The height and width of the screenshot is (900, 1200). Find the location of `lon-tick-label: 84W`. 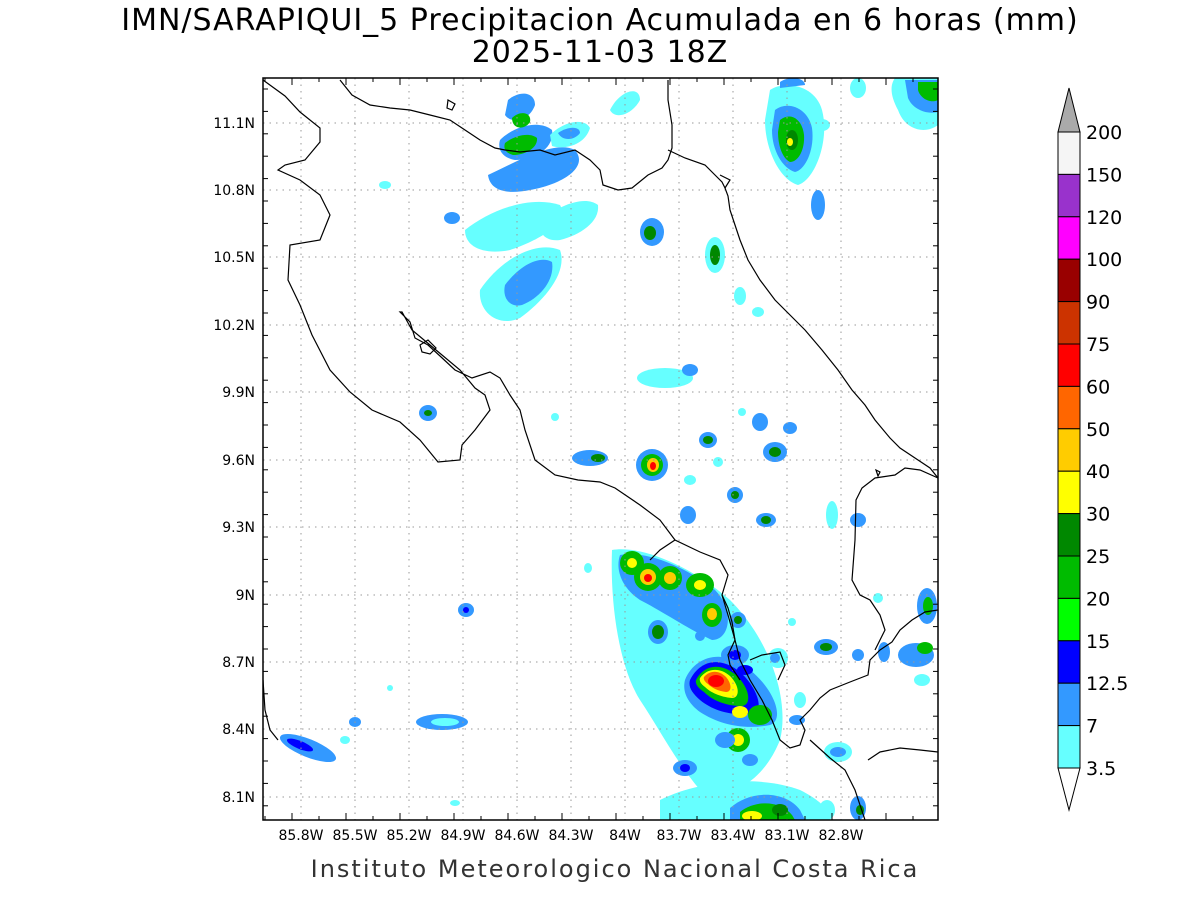

lon-tick-label: 84W is located at coordinates (625, 836).